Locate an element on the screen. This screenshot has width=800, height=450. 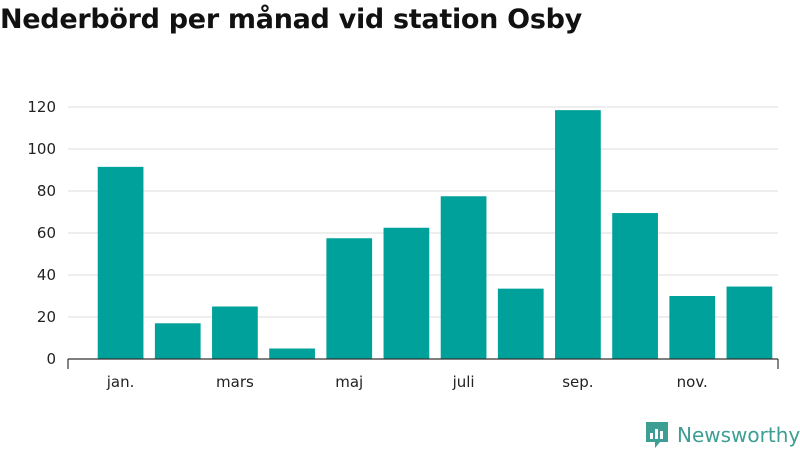
bar-dec is located at coordinates (749, 322).